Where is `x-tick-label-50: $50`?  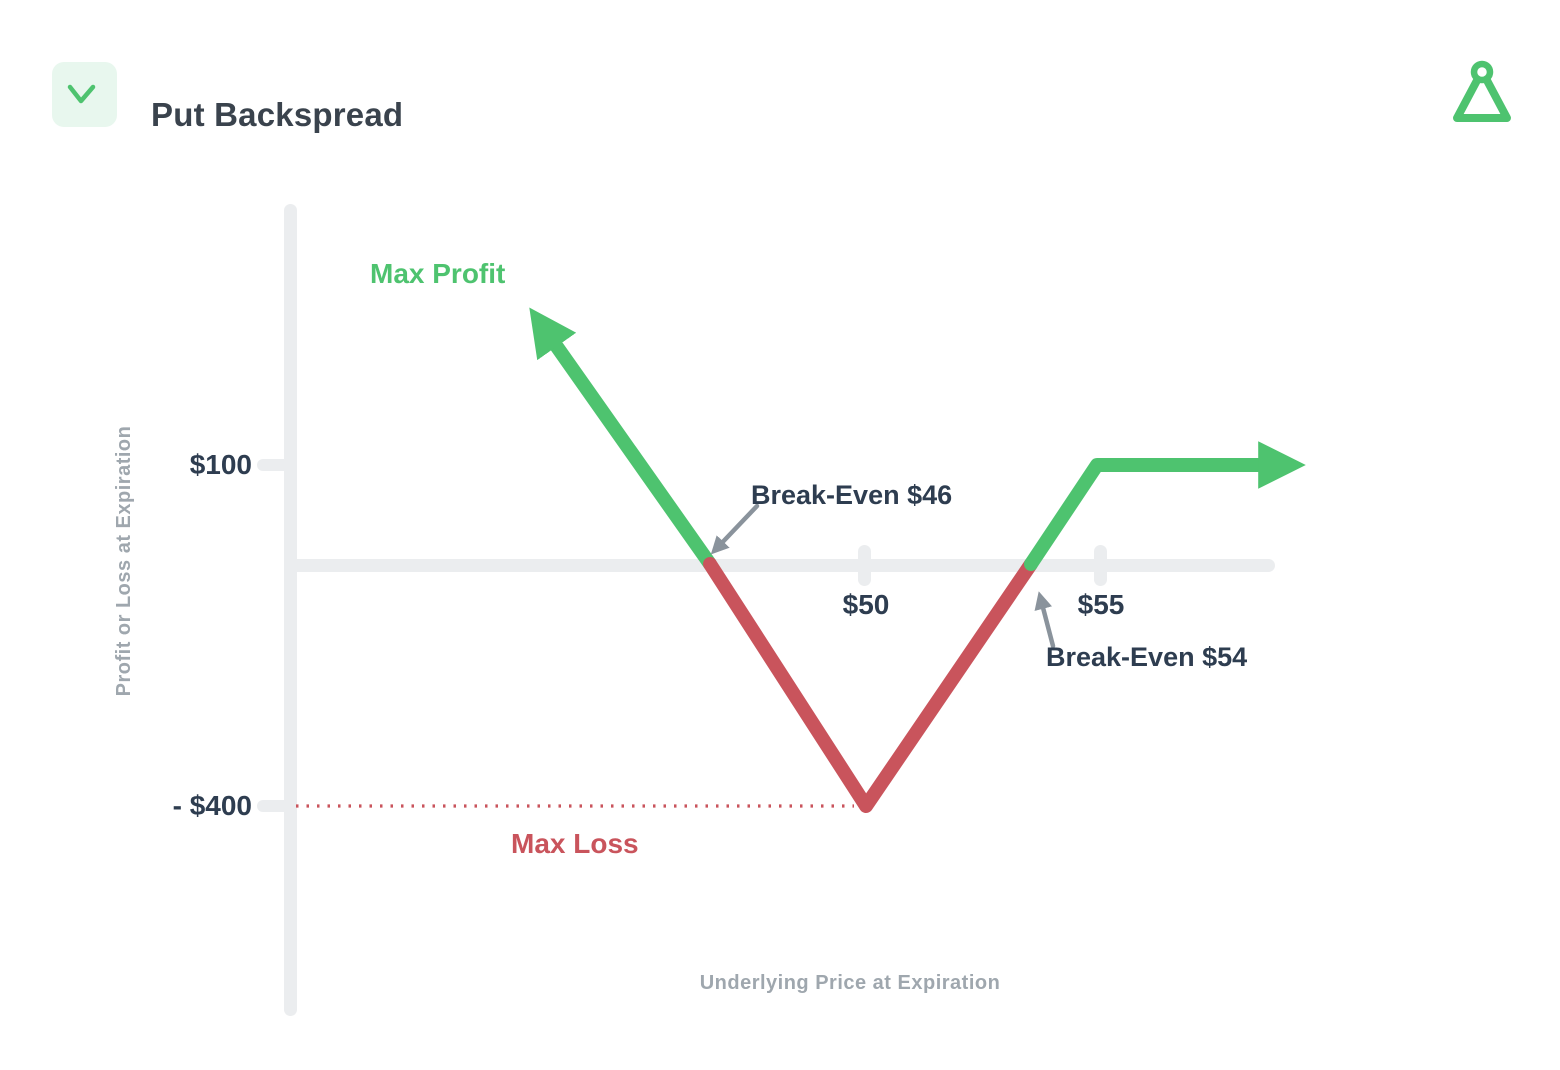 x-tick-label-50: $50 is located at coordinates (866, 604).